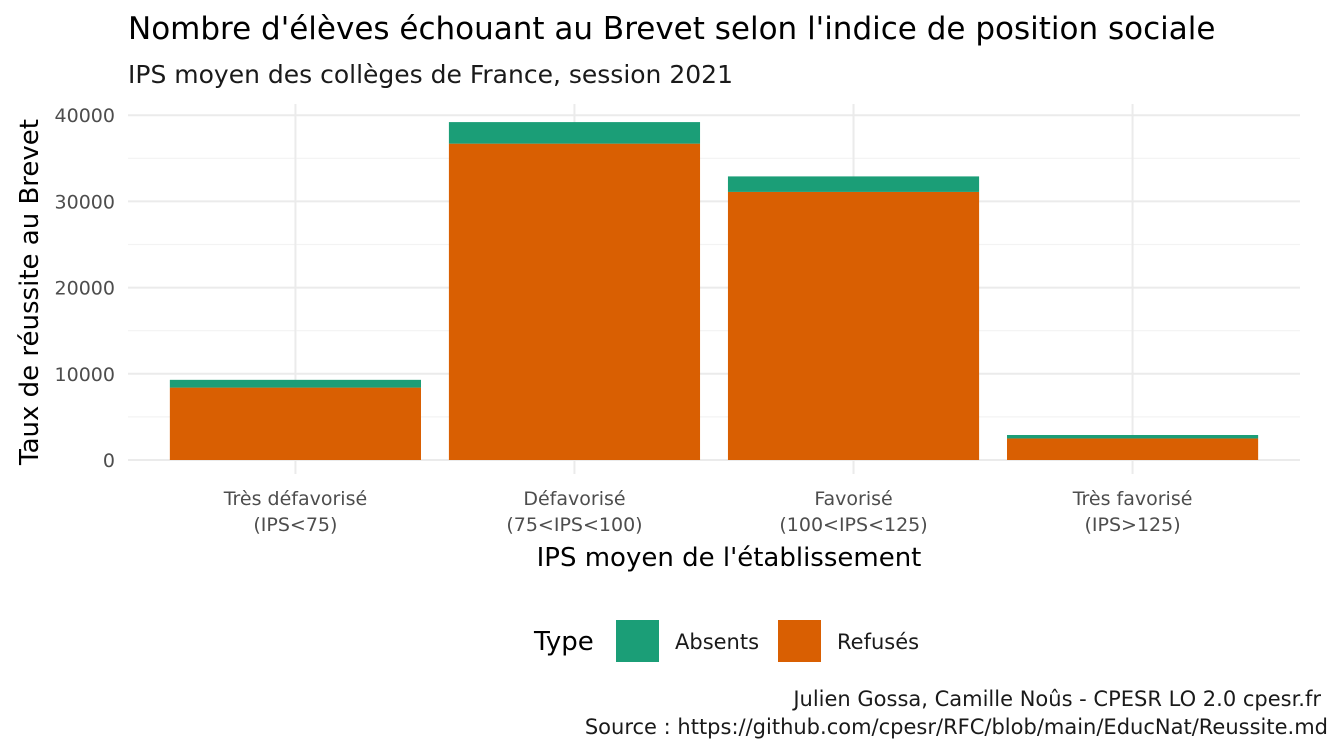 This screenshot has width=1344, height=756. I want to click on legend-title: Type, so click(563, 642).